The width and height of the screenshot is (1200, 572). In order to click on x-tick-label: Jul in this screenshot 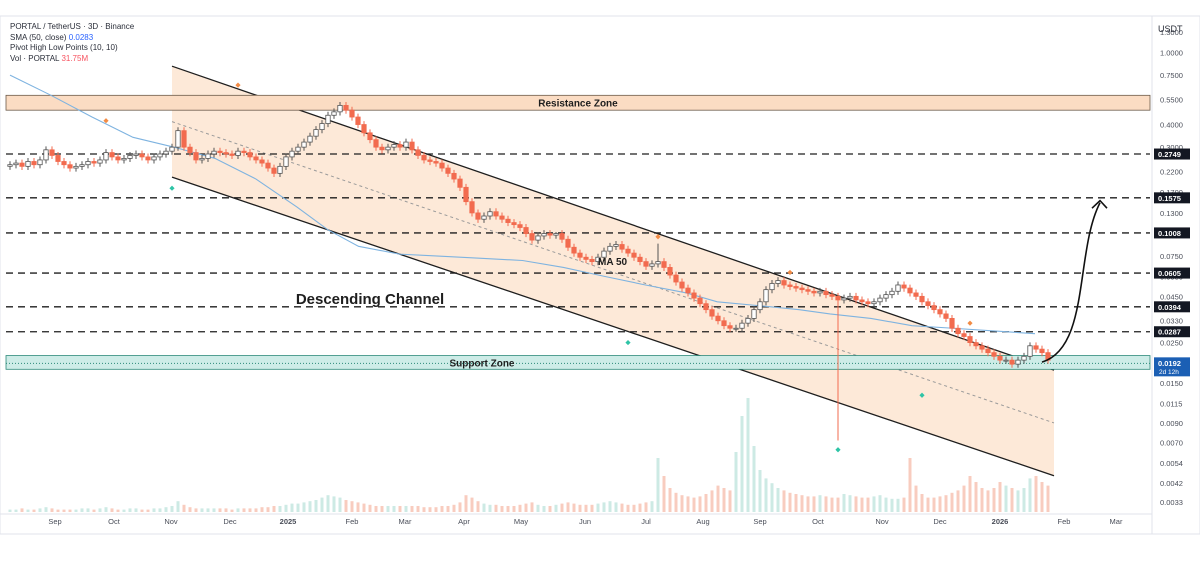, I will do `click(646, 521)`.